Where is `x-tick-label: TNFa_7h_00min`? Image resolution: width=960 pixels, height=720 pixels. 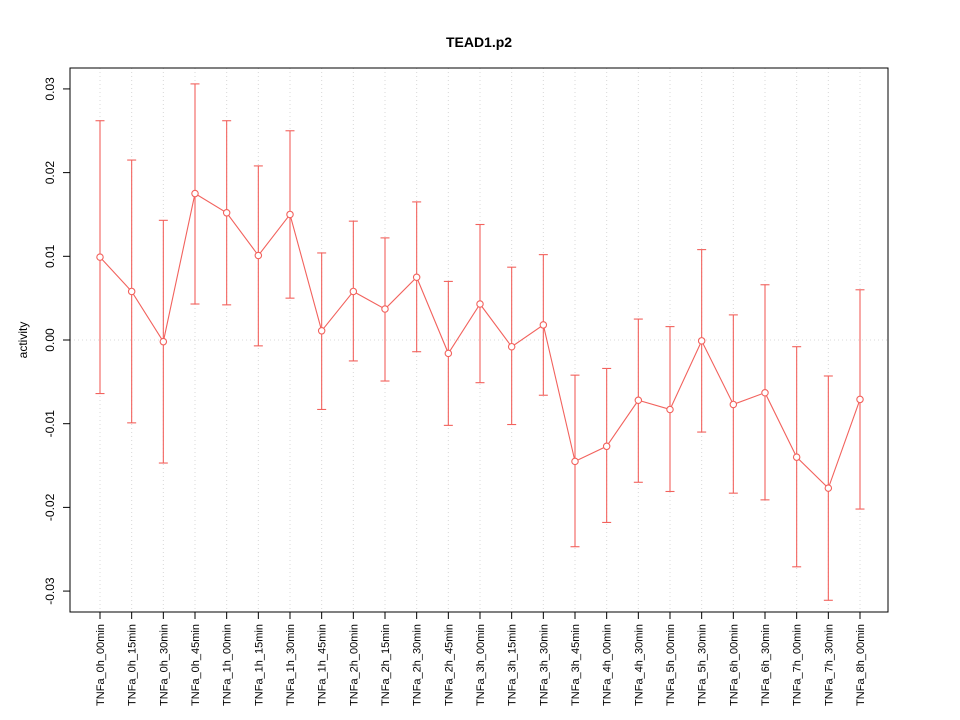
x-tick-label: TNFa_7h_00min is located at coordinates (798, 665).